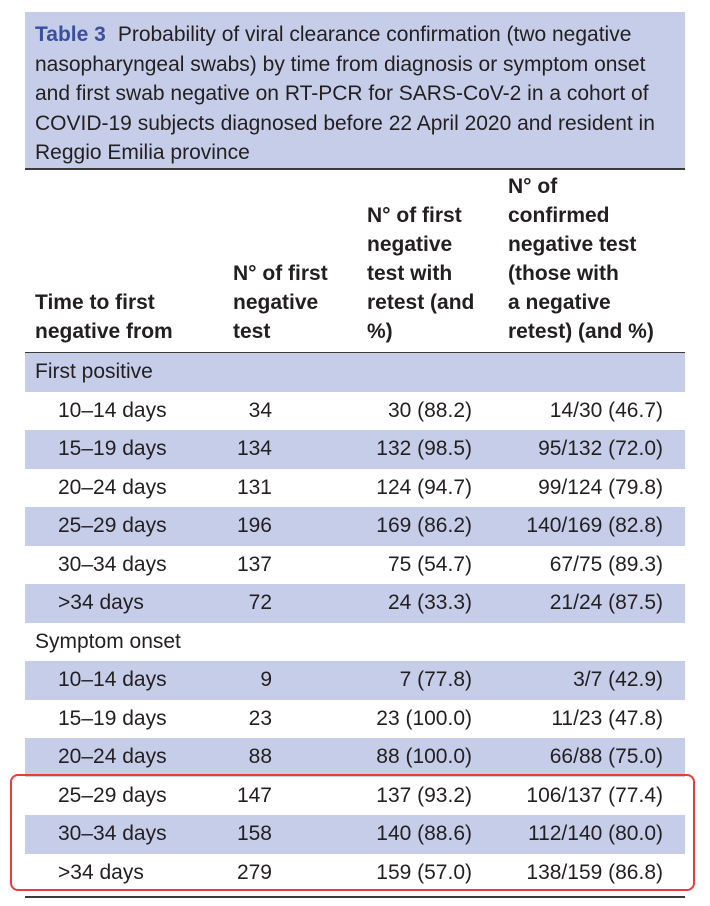 The height and width of the screenshot is (906, 710). I want to click on header-line: test, so click(252, 331).